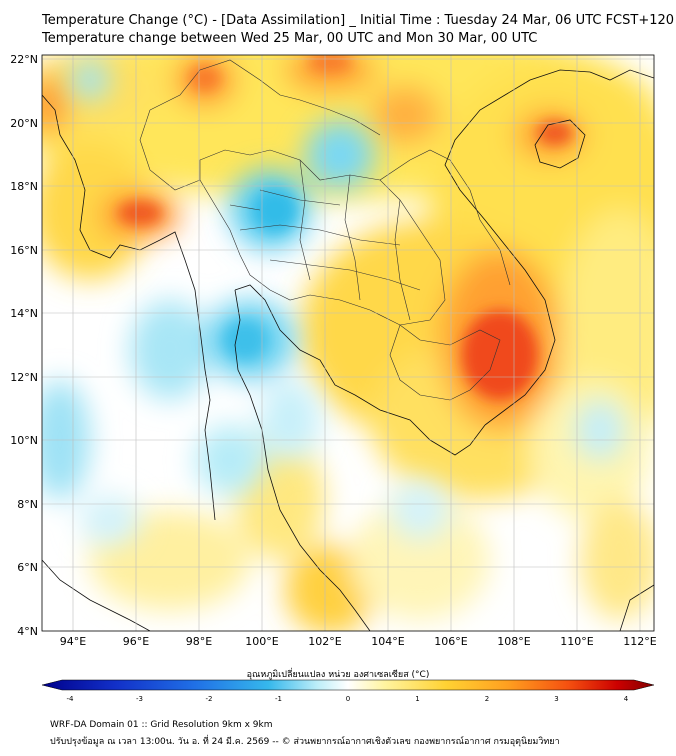 This screenshot has width=676, height=756. I want to click on lat-tick-label: 16°N, so click(24, 250).